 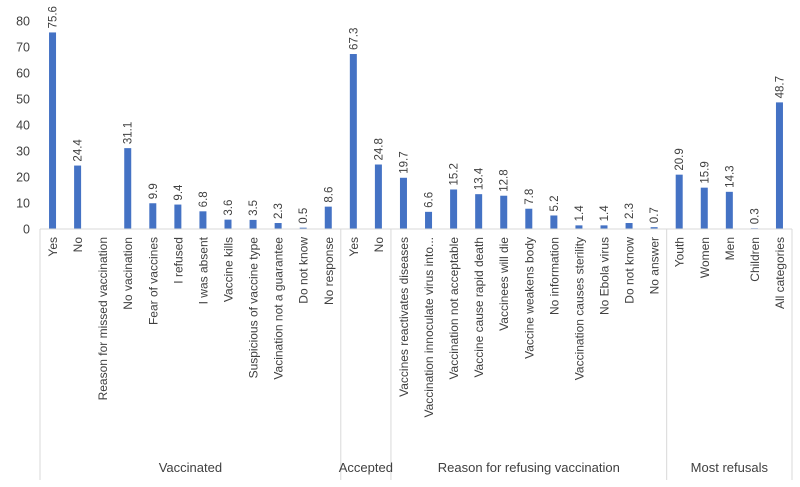 What do you see at coordinates (229, 269) in the screenshot?
I see `category-label: Vaccine kills` at bounding box center [229, 269].